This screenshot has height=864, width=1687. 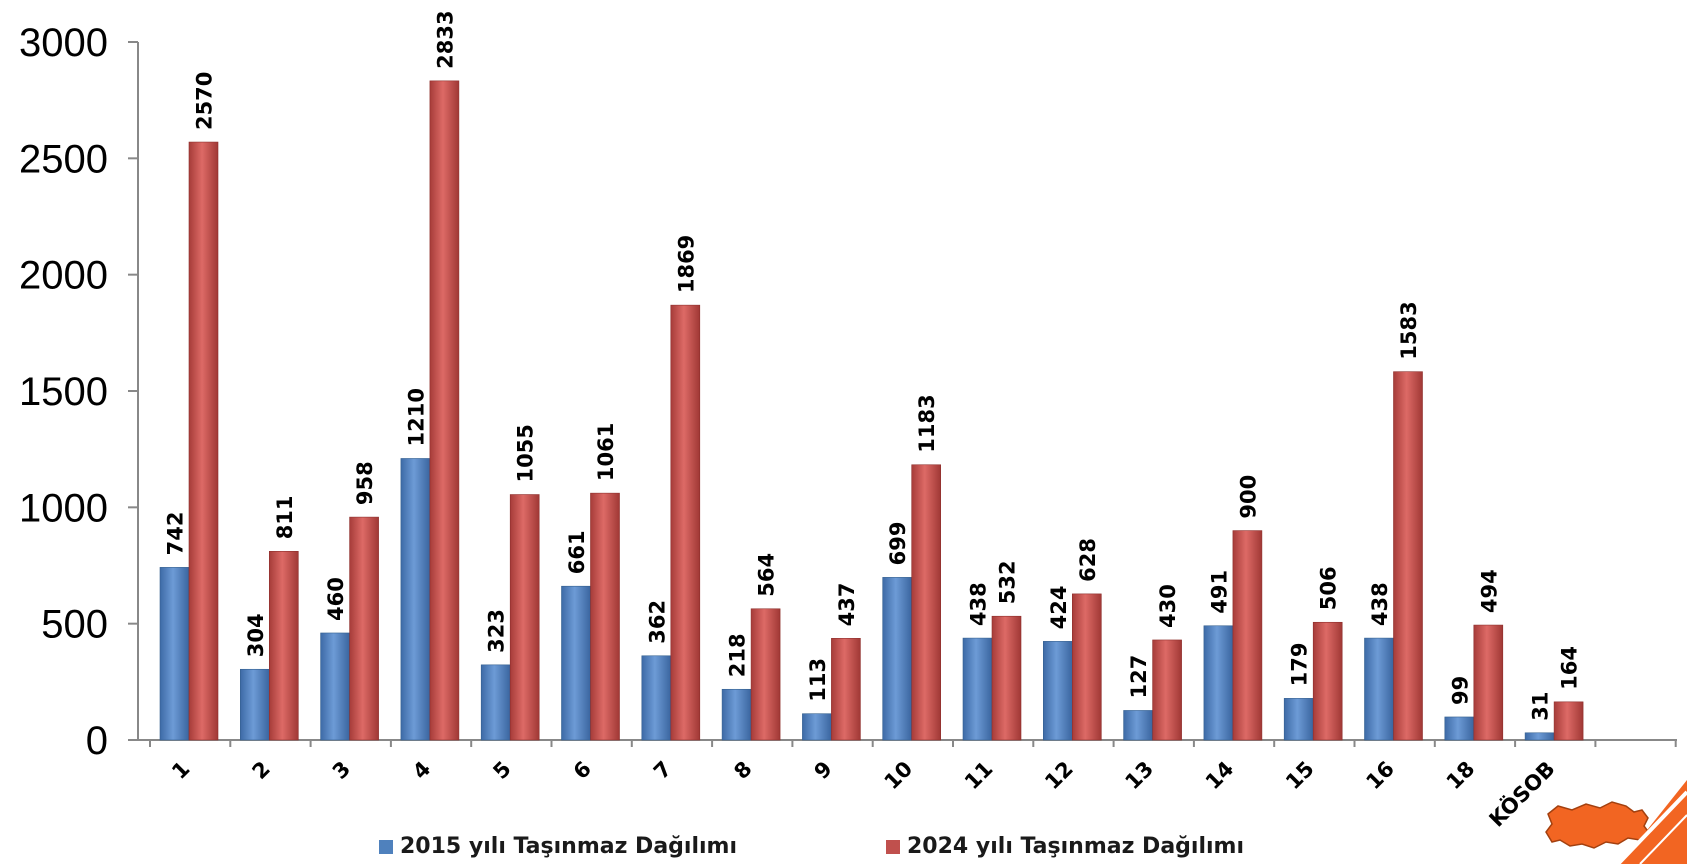 I want to click on data-label: 532, so click(x=1008, y=582).